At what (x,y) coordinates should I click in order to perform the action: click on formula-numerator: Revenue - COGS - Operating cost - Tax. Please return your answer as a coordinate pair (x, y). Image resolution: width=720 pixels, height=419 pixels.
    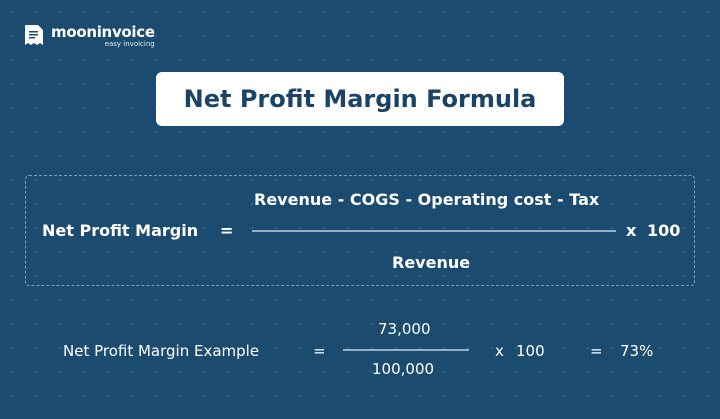
    Looking at the image, I should click on (427, 199).